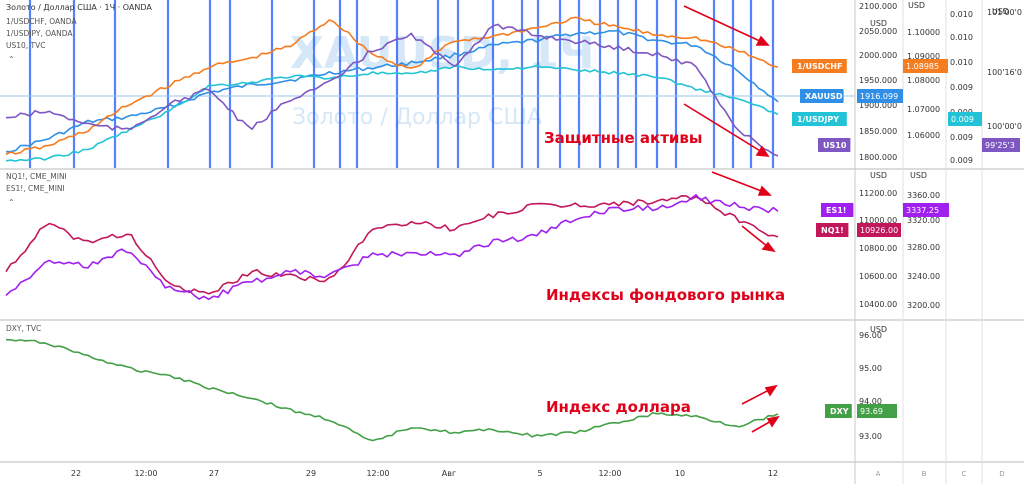 This screenshot has width=1024, height=484. What do you see at coordinates (39, 33) in the screenshot?
I see `overlay-symbol-usdjpy: 1/USDJPY, OANDA` at bounding box center [39, 33].